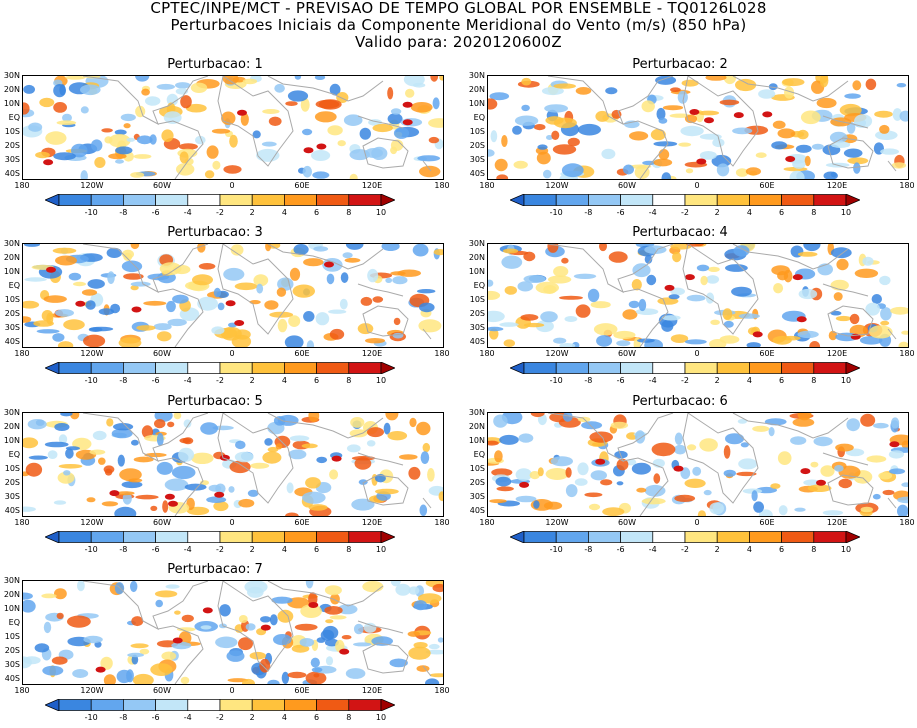 The image size is (917, 728). I want to click on panel-title: Perturbacao: 6, so click(680, 401).